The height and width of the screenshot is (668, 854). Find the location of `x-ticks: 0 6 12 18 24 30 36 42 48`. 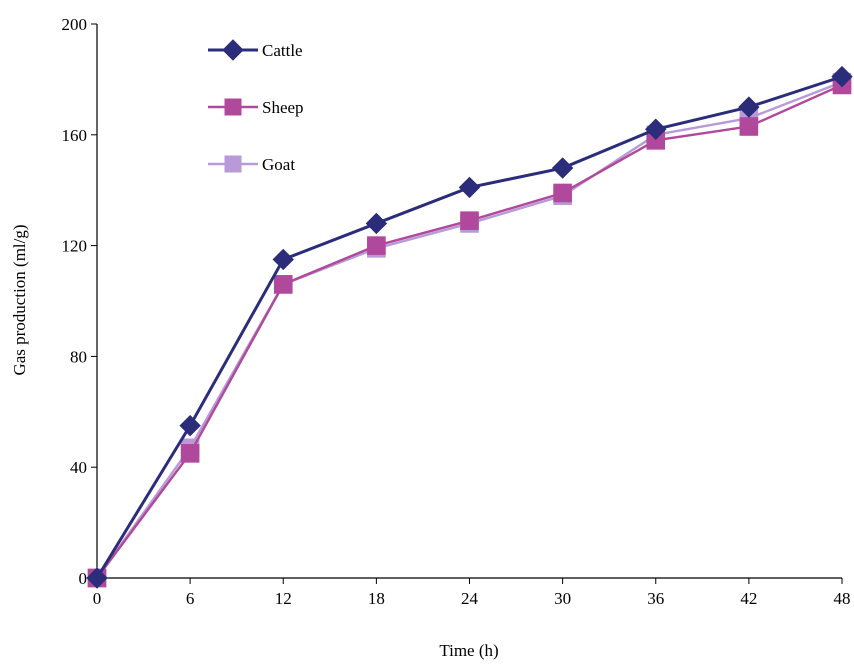

x-ticks: 0 6 12 18 24 30 36 42 48 is located at coordinates (472, 593).